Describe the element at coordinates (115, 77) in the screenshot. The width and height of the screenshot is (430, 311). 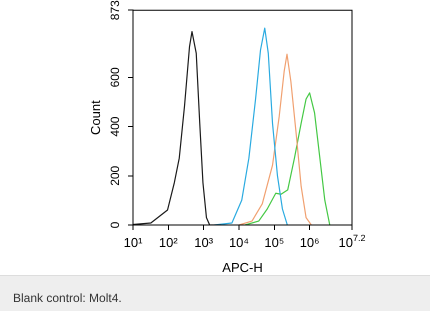
I see `y-tick-label: 600` at that location.